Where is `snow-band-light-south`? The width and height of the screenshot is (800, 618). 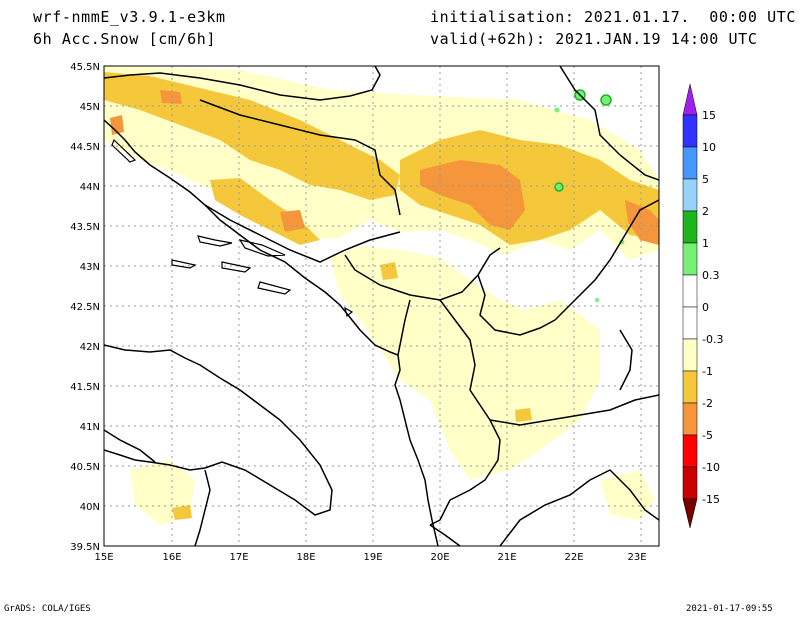
snow-band-light-south is located at coordinates (465, 363).